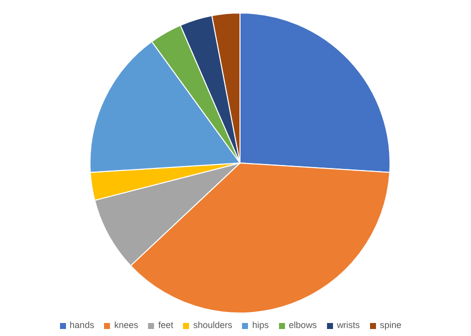 This screenshot has height=336, width=471. Describe the element at coordinates (260, 325) in the screenshot. I see `legend-label: hips` at that location.